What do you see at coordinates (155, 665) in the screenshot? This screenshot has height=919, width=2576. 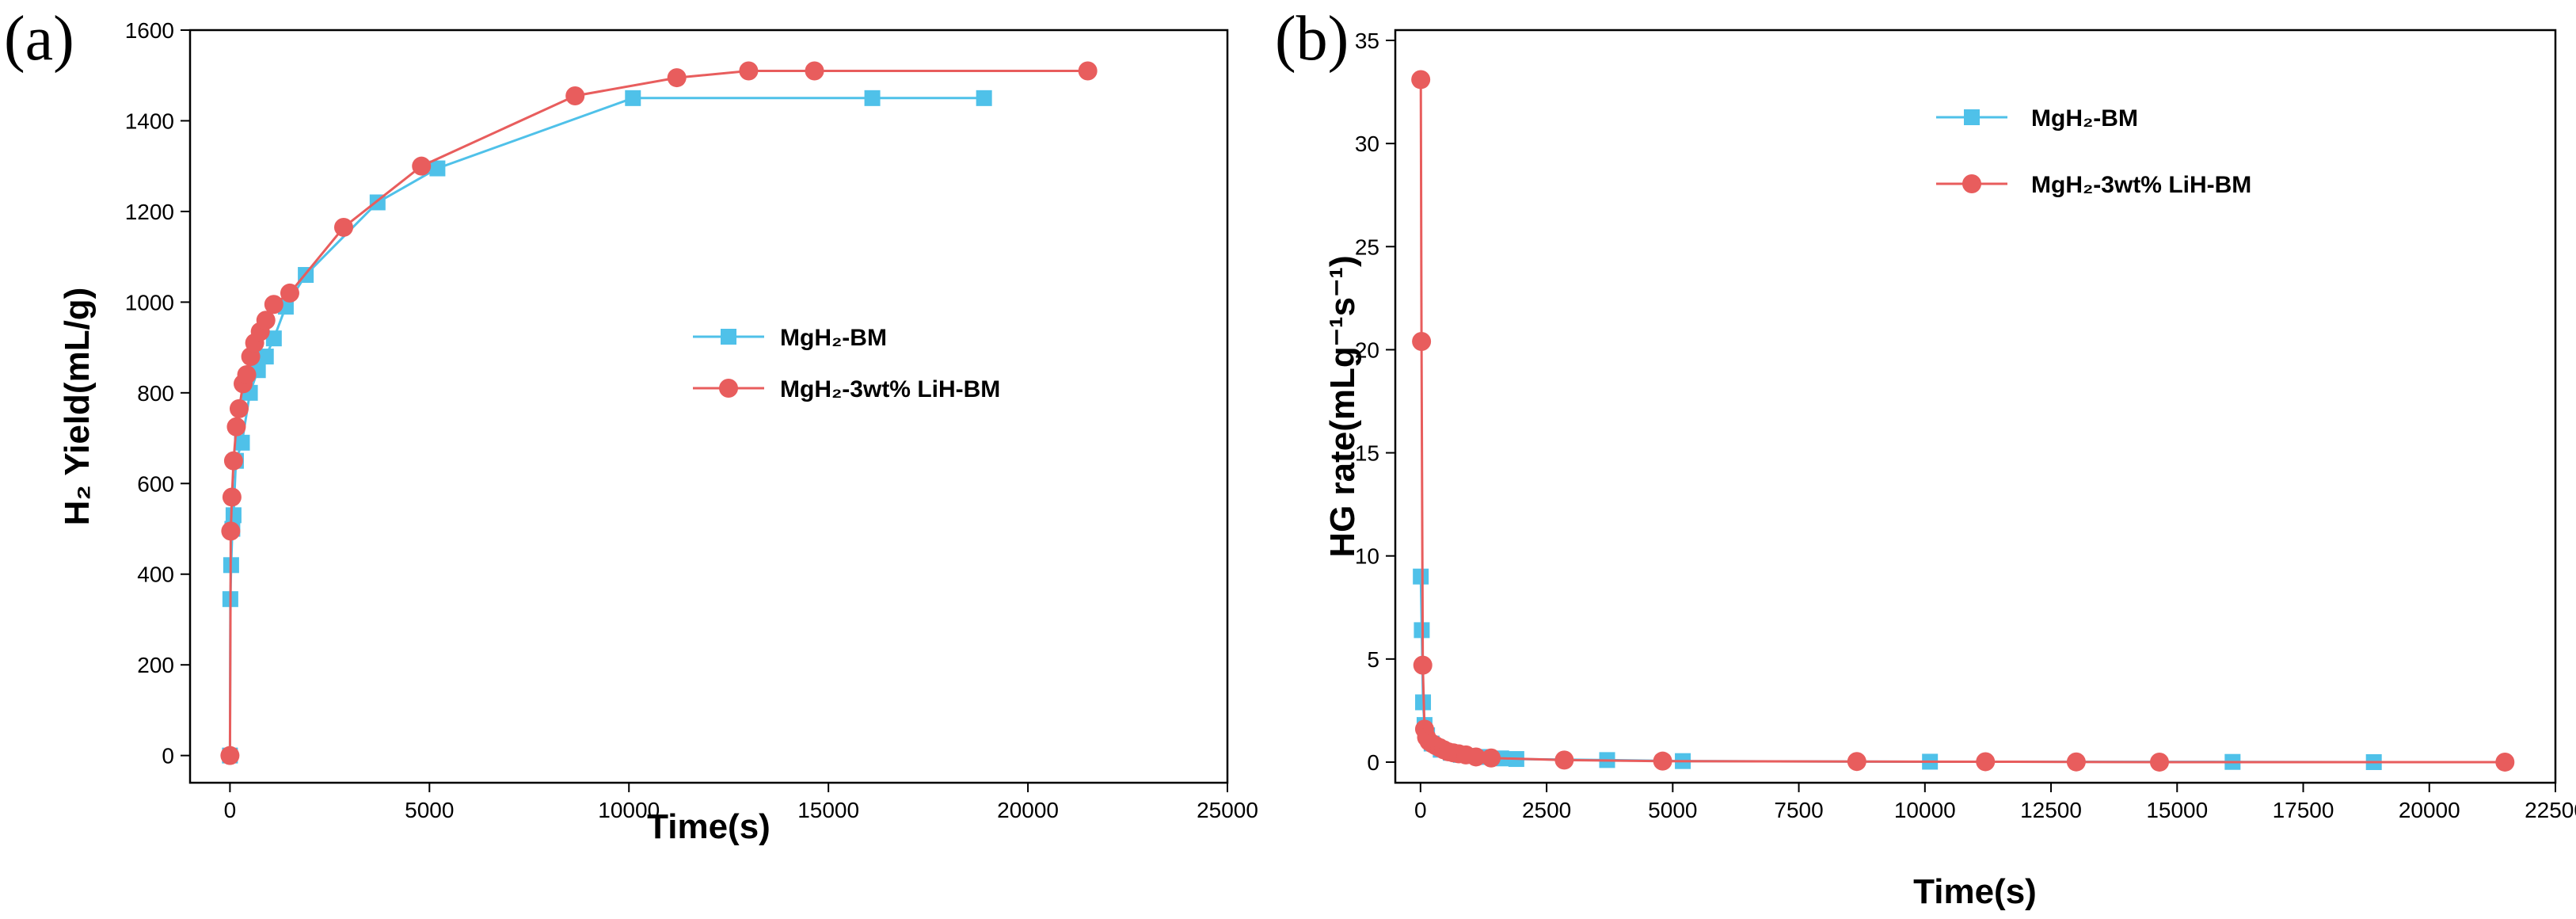 I see `y-tick-label-a-1: 200` at bounding box center [155, 665].